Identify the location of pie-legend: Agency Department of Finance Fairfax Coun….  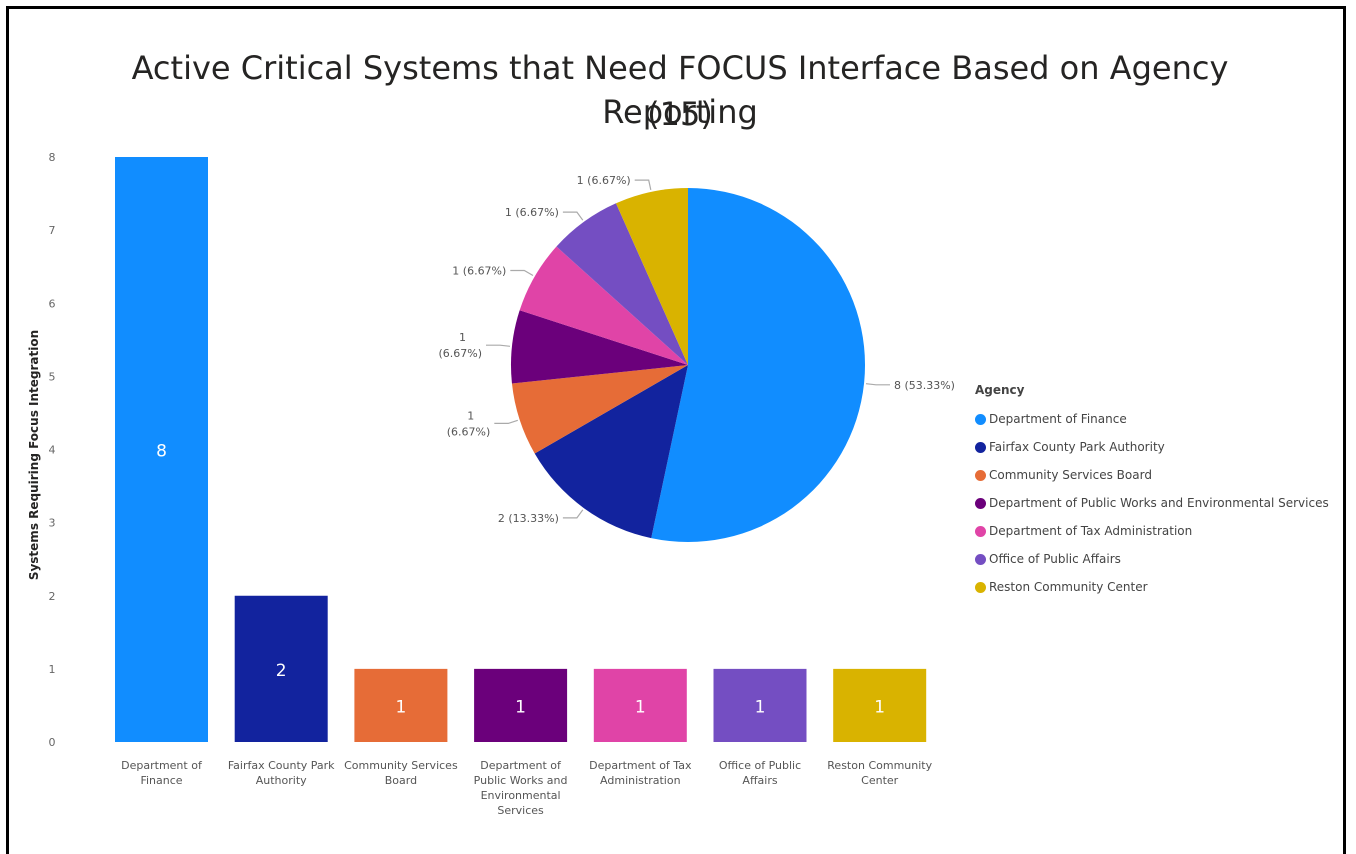
(1152, 492).